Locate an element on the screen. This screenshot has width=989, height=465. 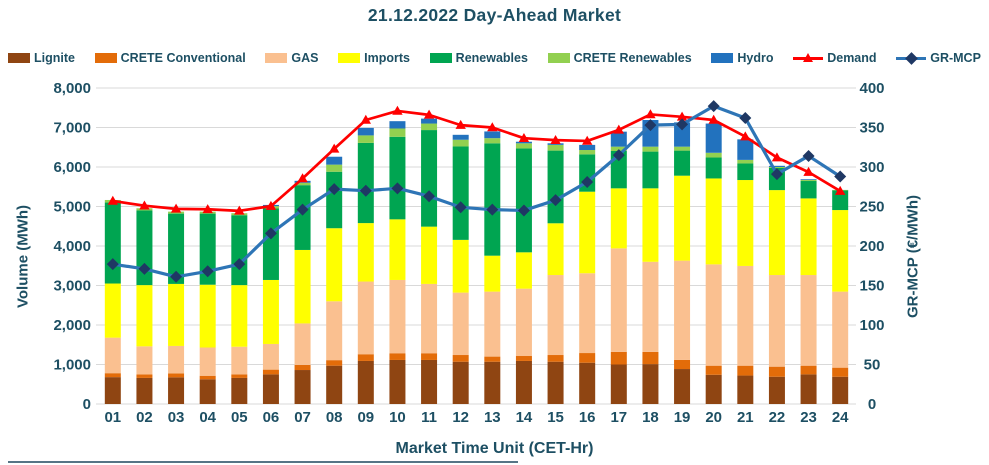
y-axis-title-left: Volume (MWh) is located at coordinates (23, 256).